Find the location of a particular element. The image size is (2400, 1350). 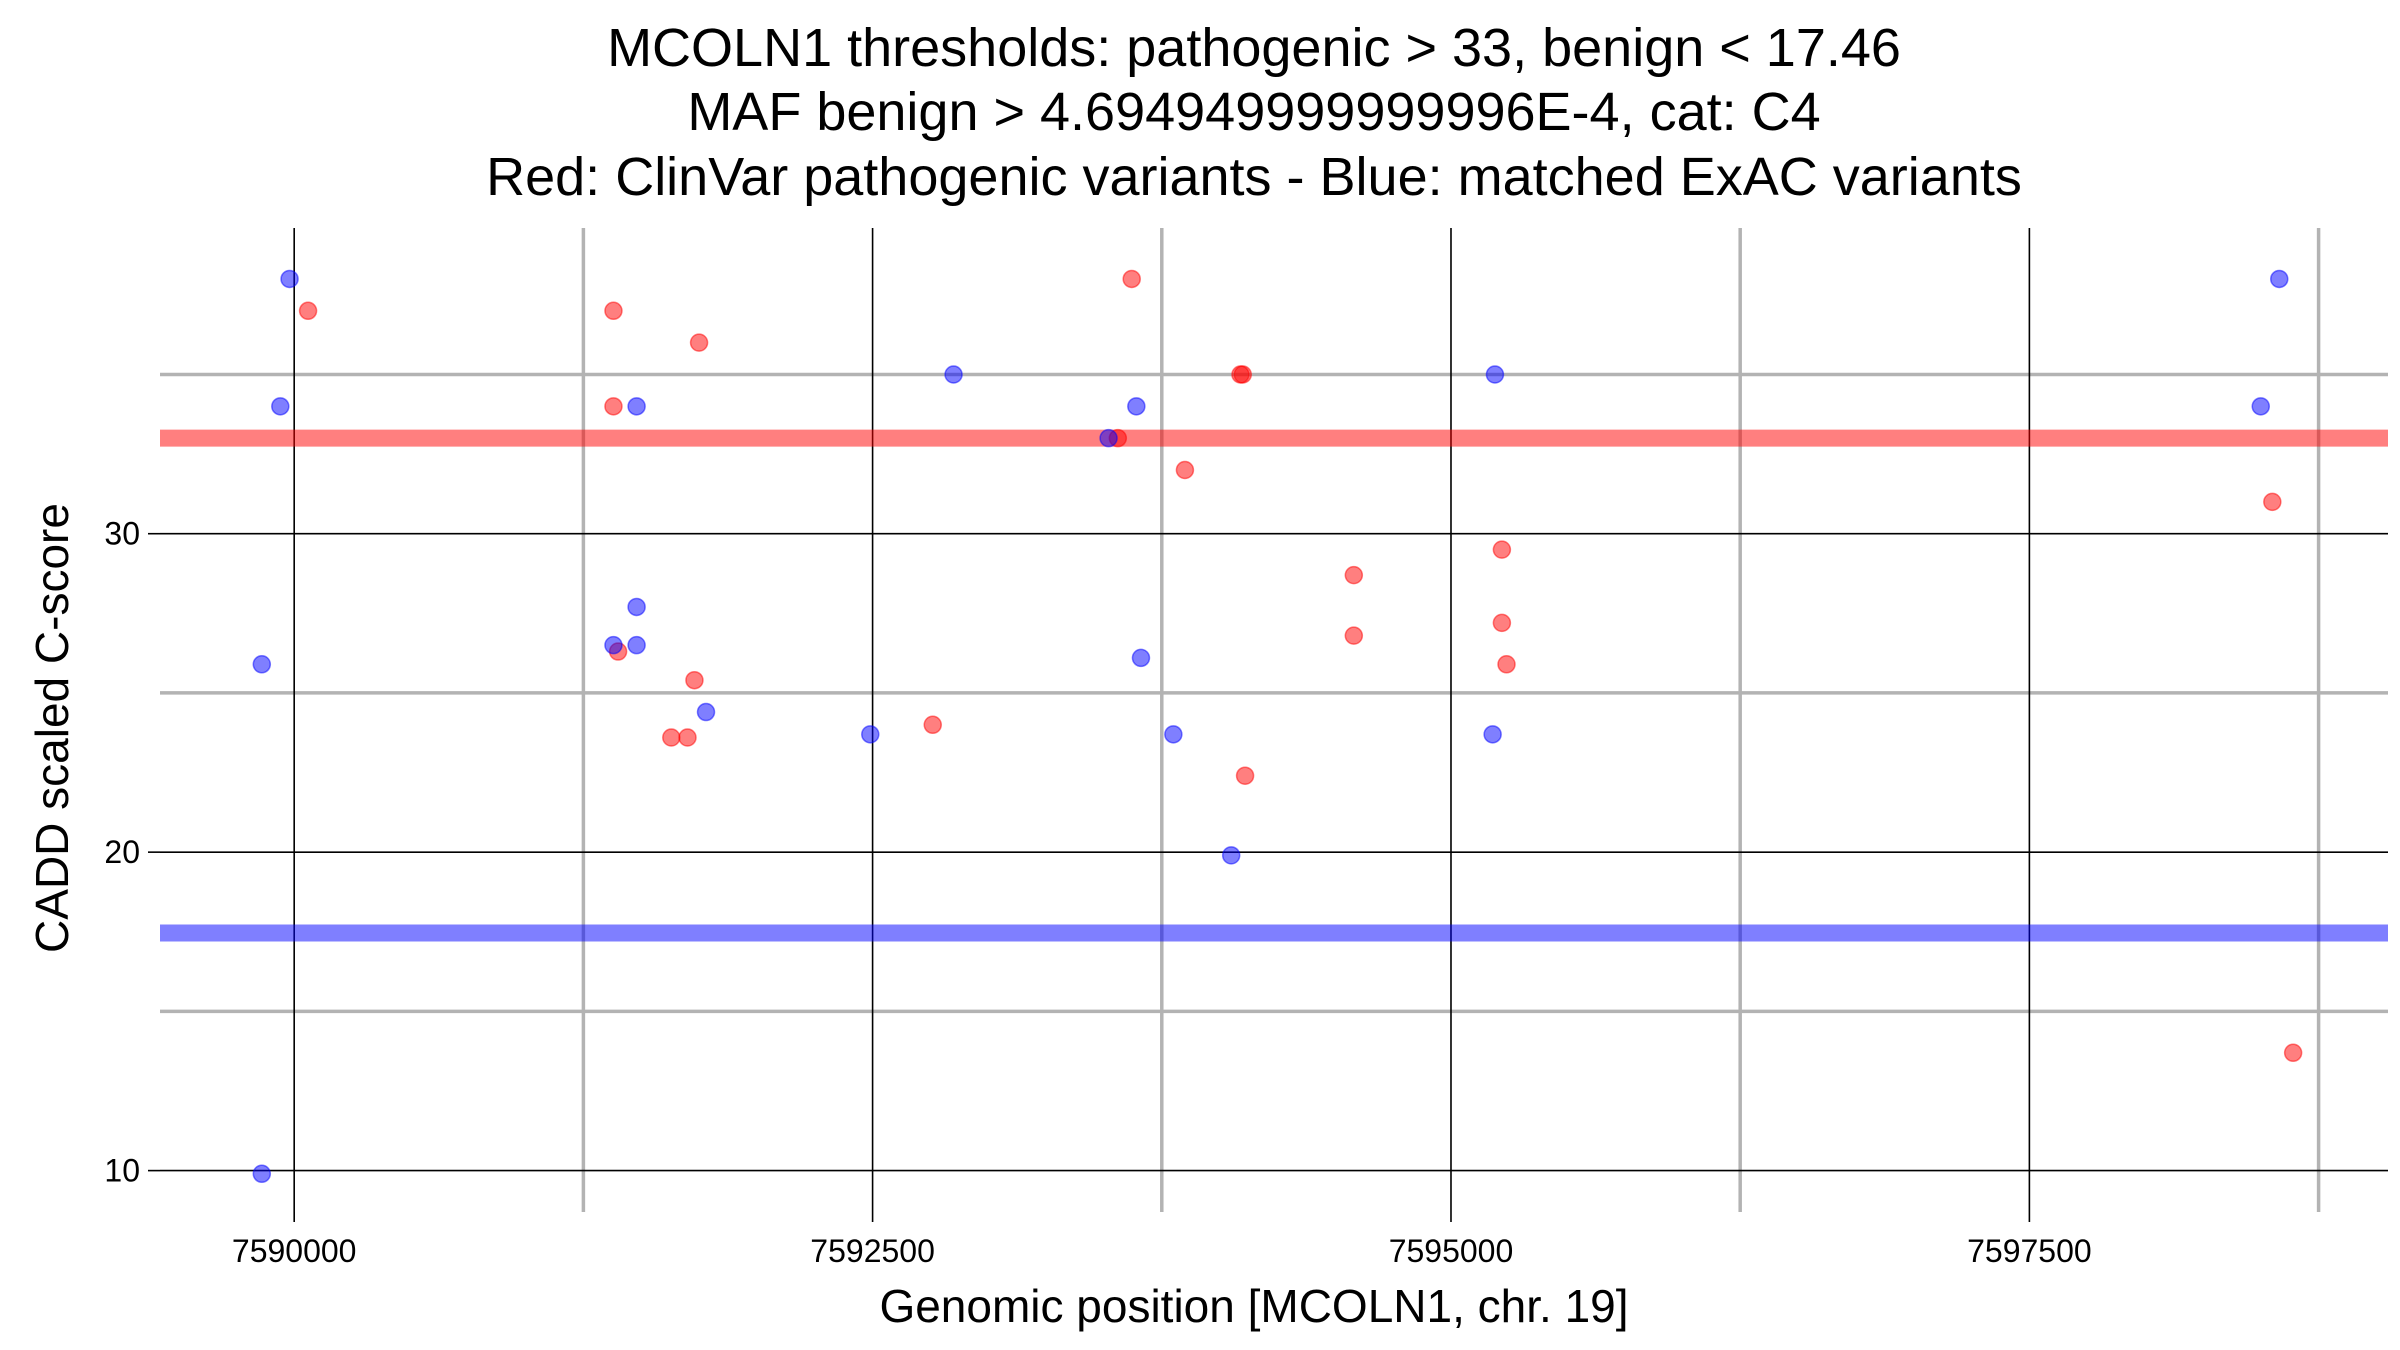

y-tick-label: 10 is located at coordinates (122, 1171).